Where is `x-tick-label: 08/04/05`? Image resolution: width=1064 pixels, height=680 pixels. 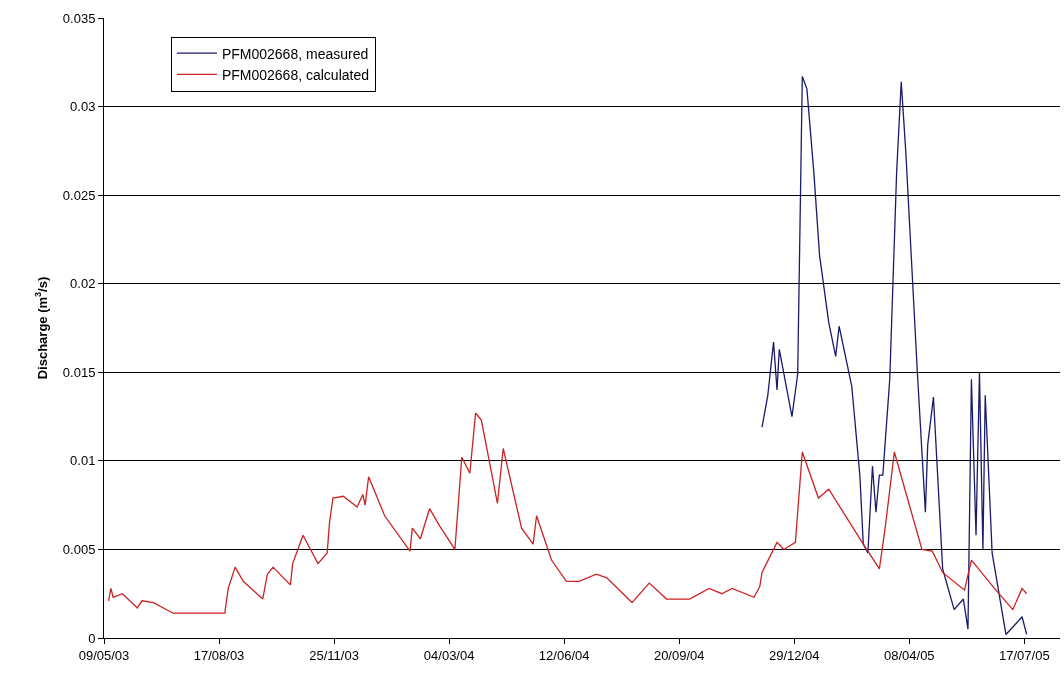 x-tick-label: 08/04/05 is located at coordinates (909, 655).